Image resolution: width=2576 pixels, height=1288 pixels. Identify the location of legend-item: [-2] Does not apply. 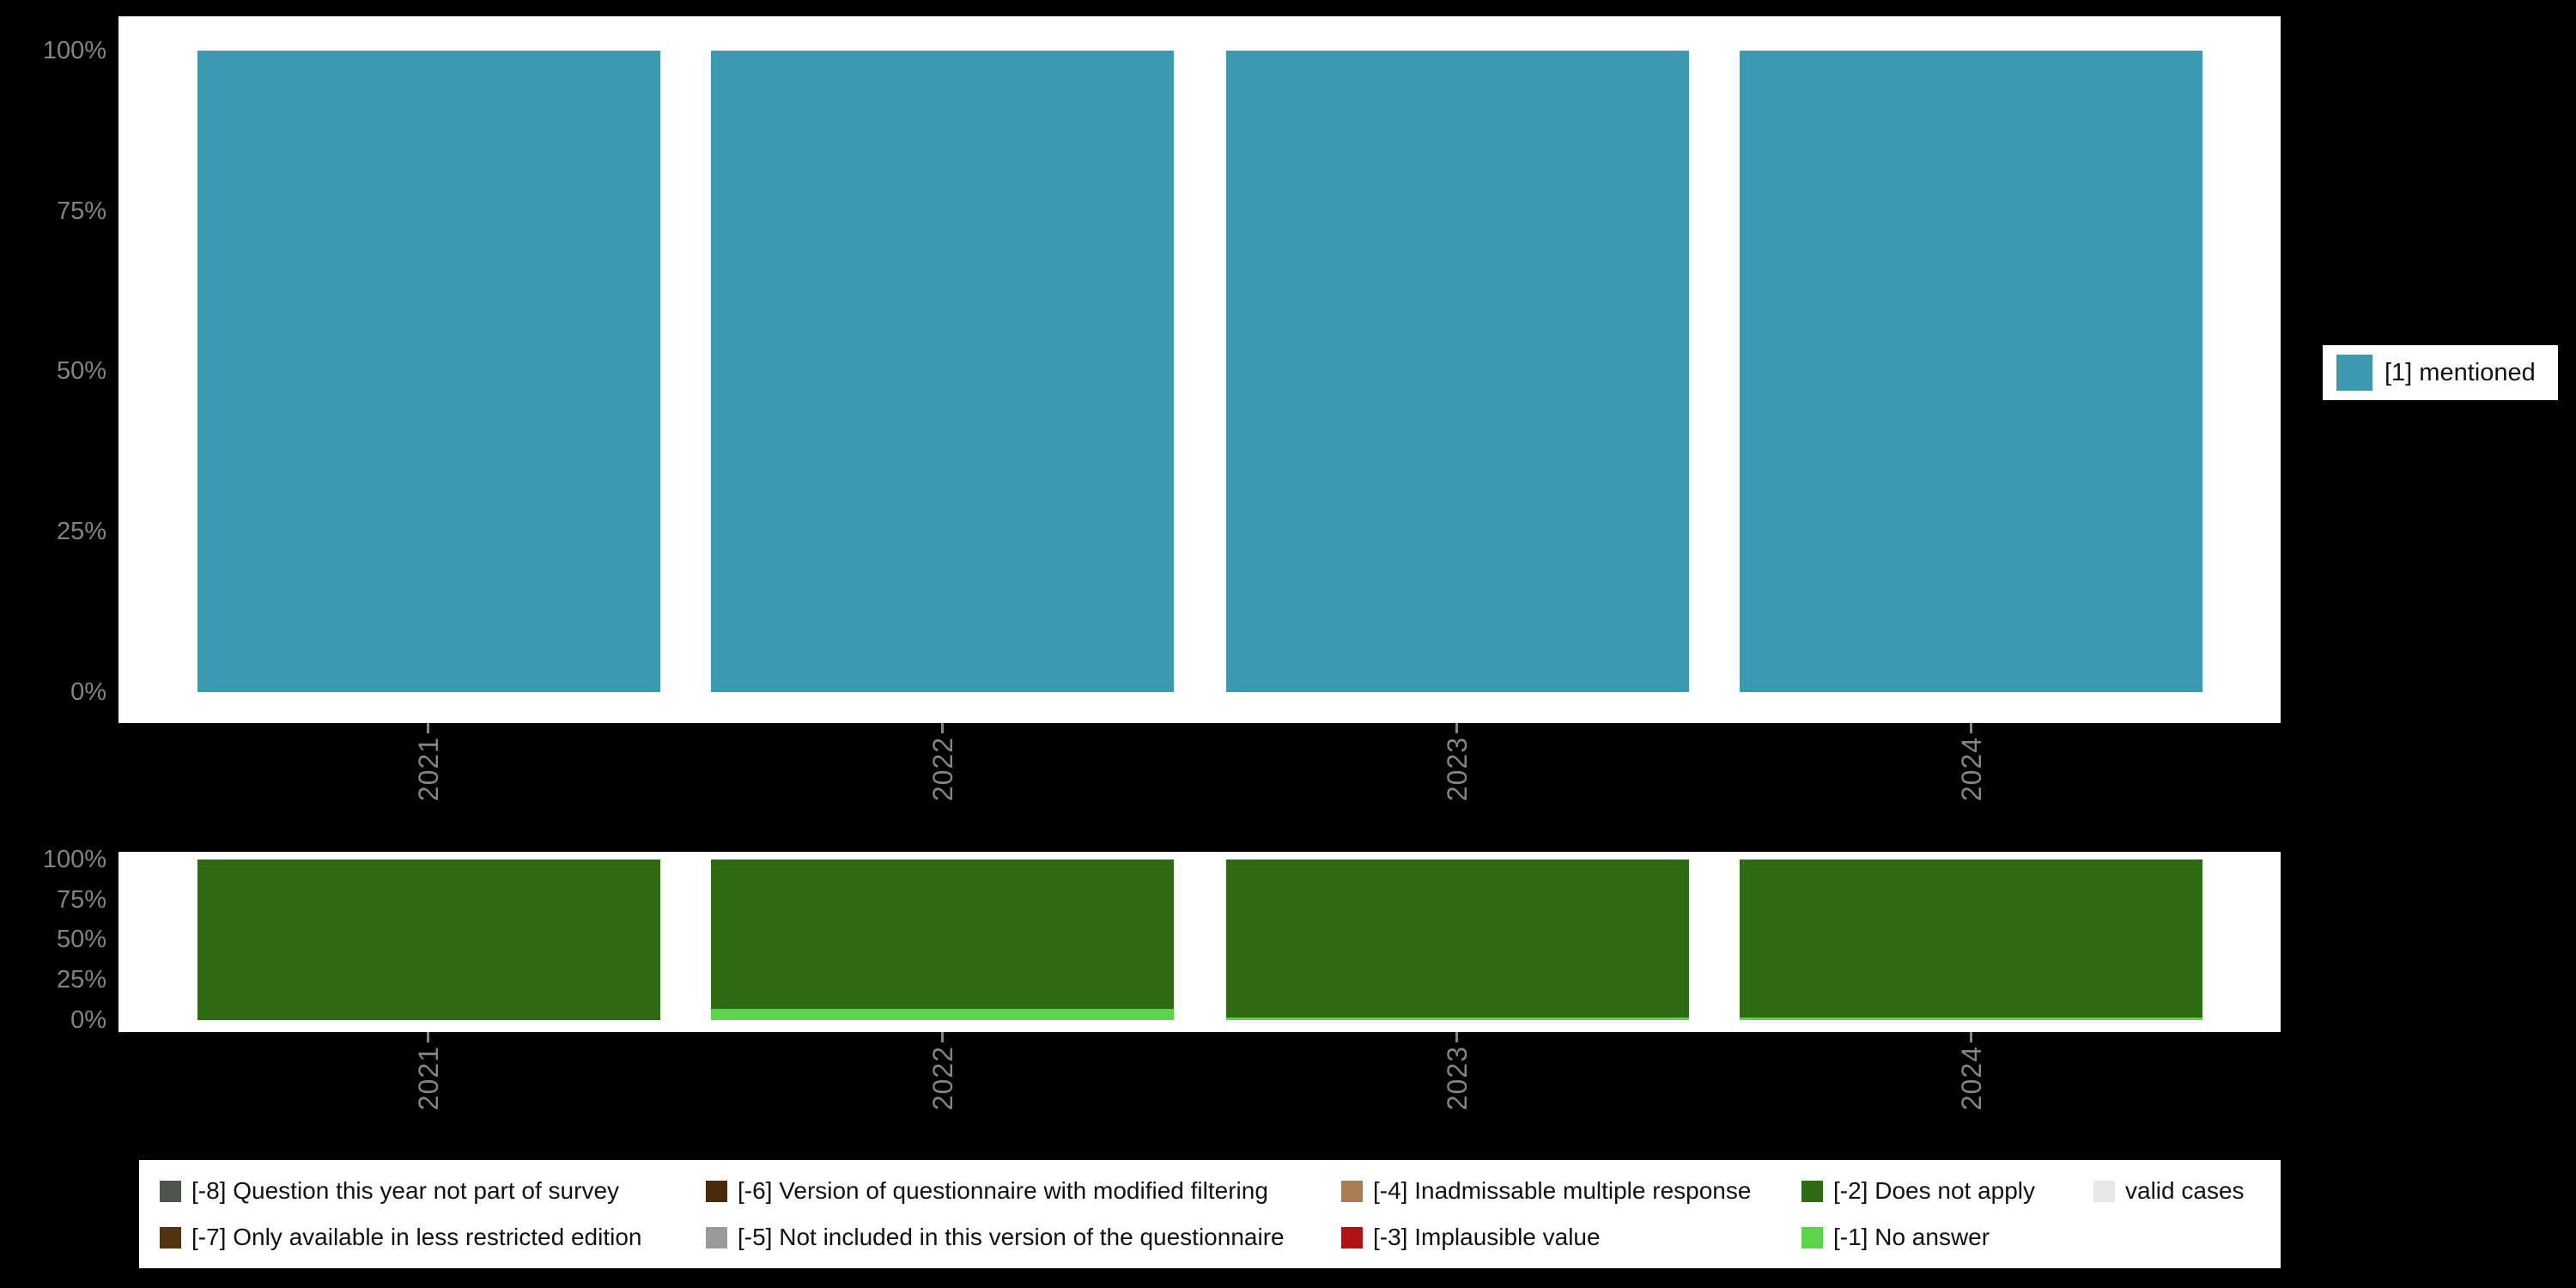
(1918, 1191).